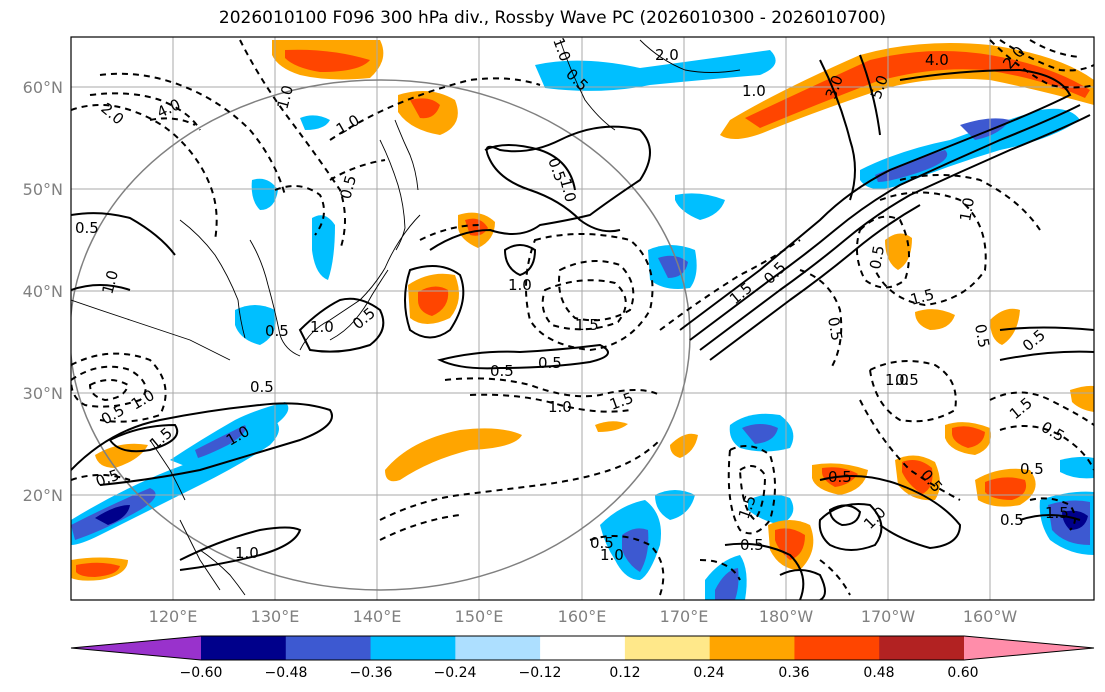 The height and width of the screenshot is (692, 1105). Describe the element at coordinates (878, 673) in the screenshot. I see `colorbar-tick-label: 0.48` at that location.